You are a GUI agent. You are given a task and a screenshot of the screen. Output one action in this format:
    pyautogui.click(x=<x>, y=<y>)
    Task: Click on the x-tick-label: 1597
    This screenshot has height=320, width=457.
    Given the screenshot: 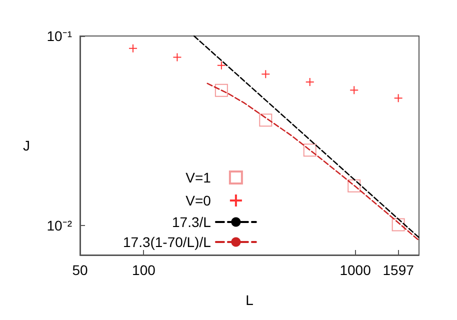 What is the action you would take?
    pyautogui.click(x=398, y=270)
    